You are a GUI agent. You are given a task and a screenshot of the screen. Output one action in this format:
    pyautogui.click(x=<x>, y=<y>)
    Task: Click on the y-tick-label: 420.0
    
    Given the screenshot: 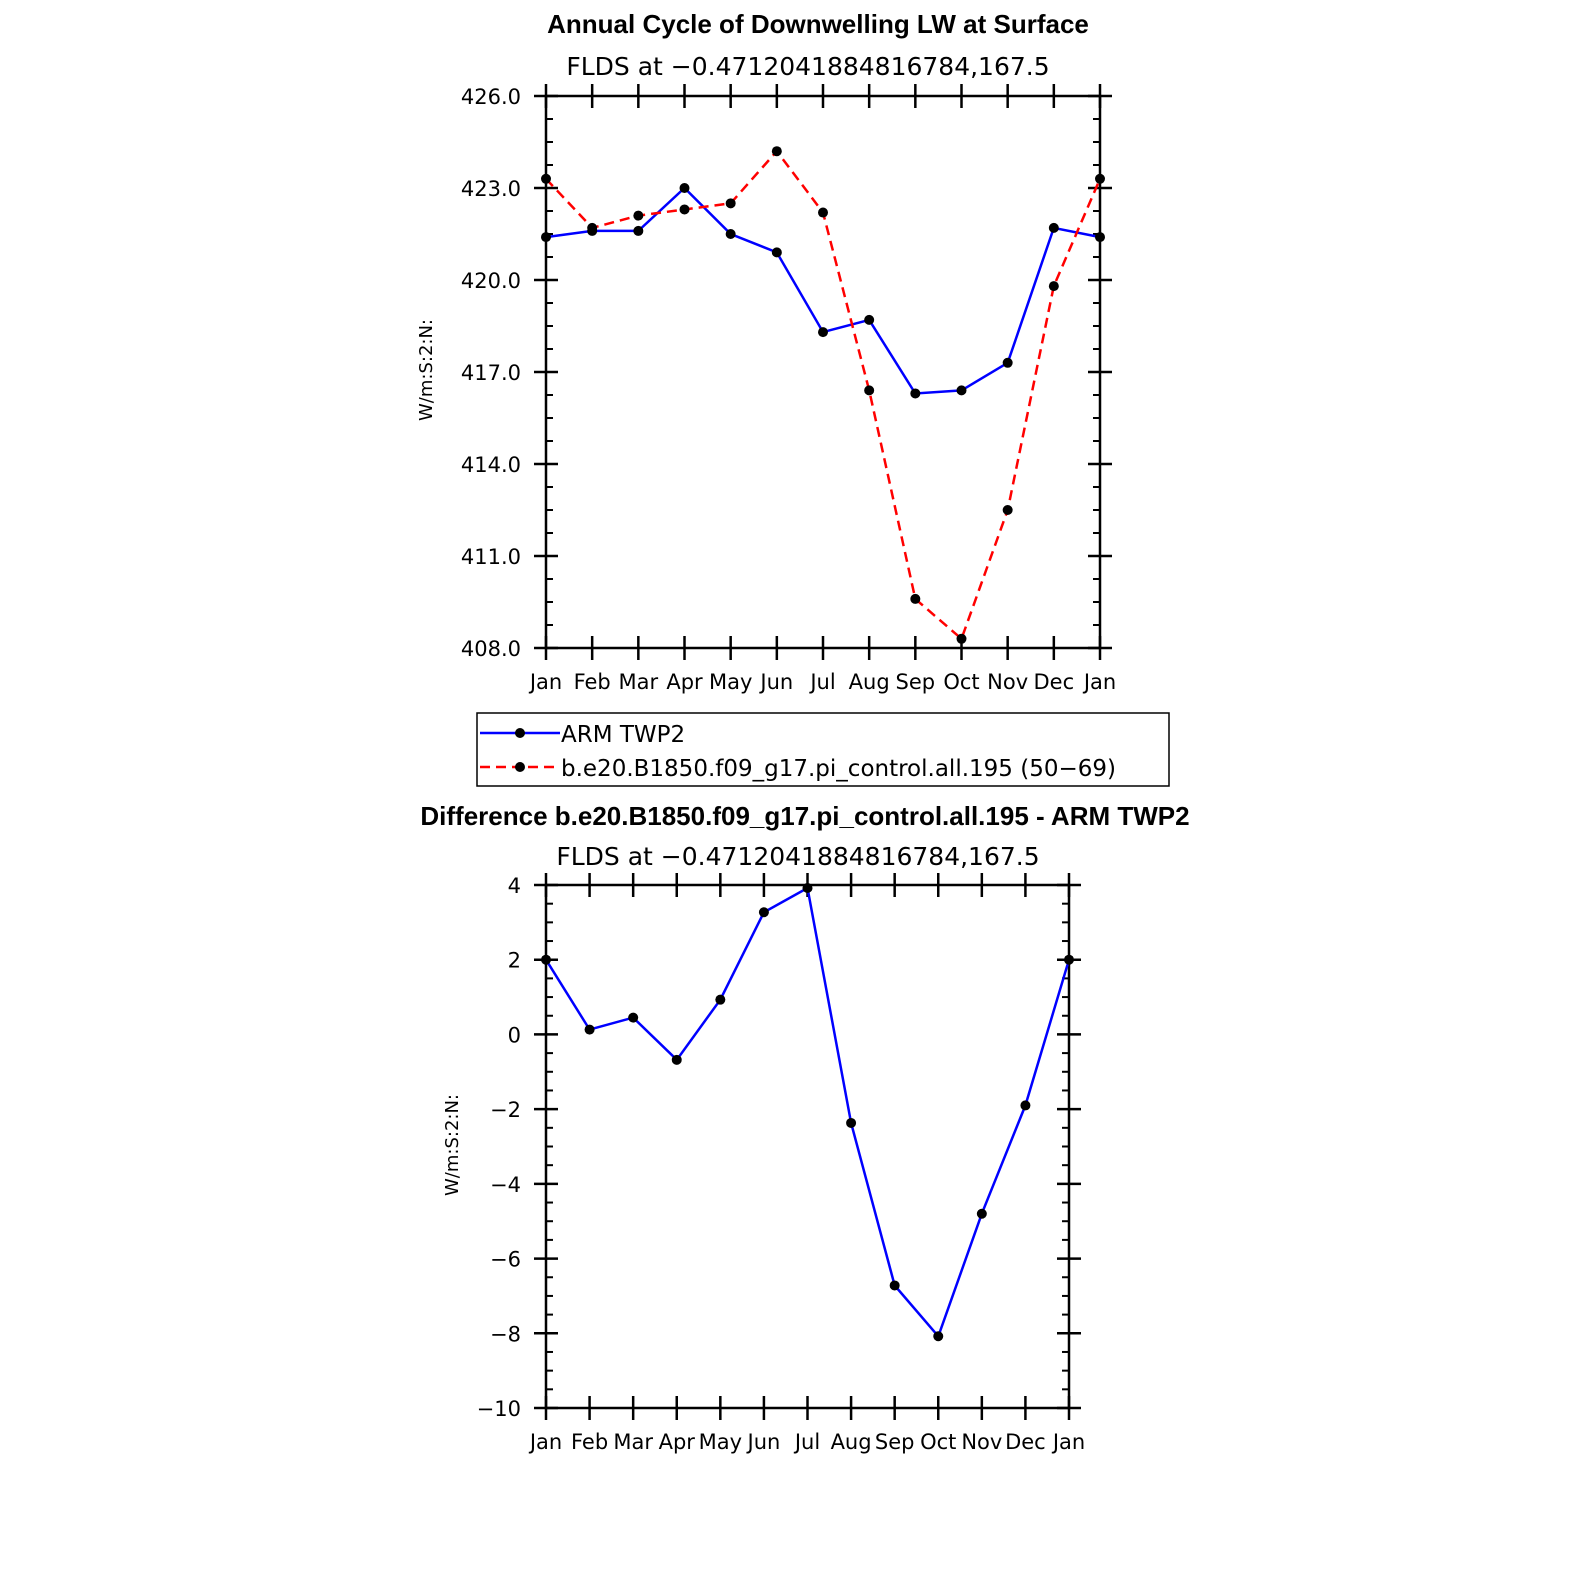 What is the action you would take?
    pyautogui.click(x=491, y=281)
    